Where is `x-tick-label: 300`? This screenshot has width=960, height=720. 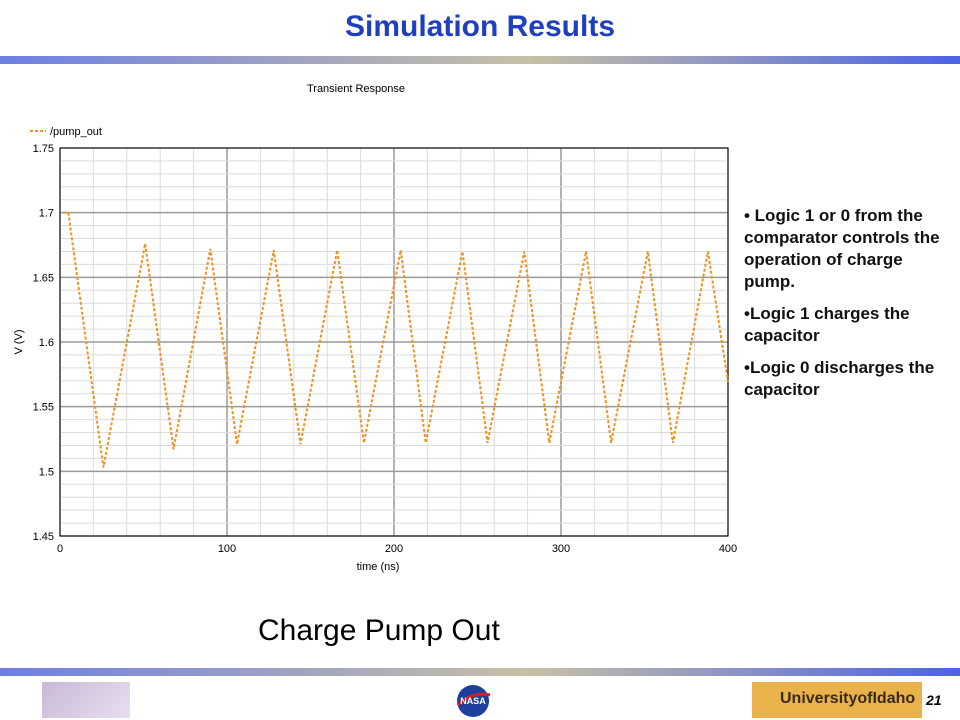 x-tick-label: 300 is located at coordinates (561, 549).